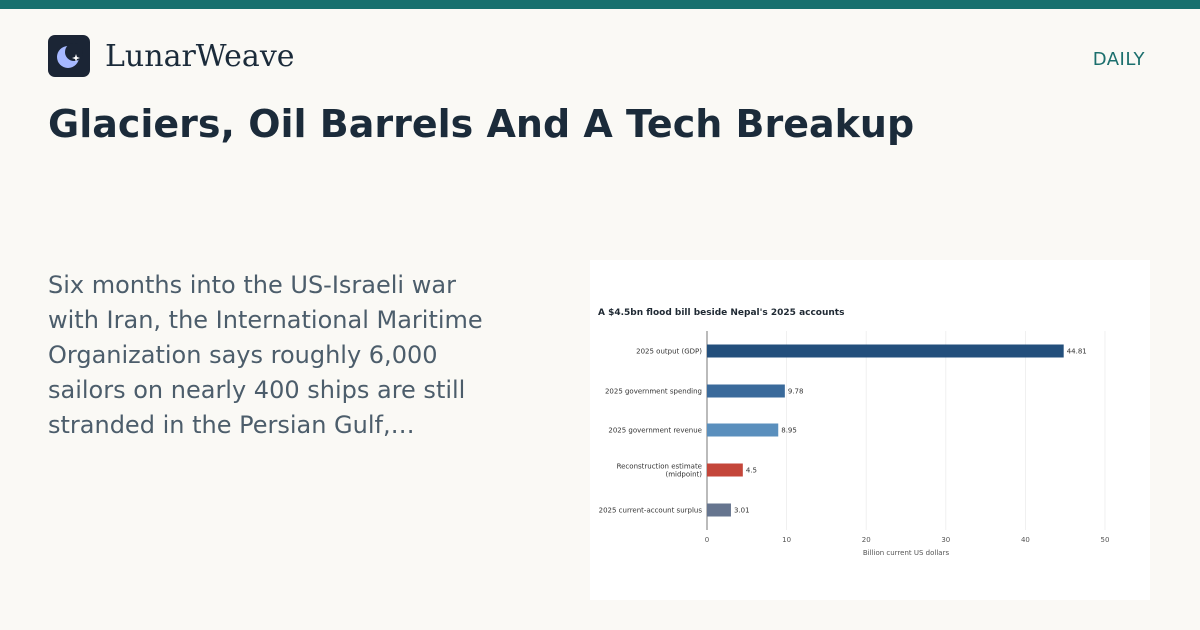 Image resolution: width=1200 pixels, height=630 pixels. What do you see at coordinates (1118, 59) in the screenshot?
I see `section-label: DAILY` at bounding box center [1118, 59].